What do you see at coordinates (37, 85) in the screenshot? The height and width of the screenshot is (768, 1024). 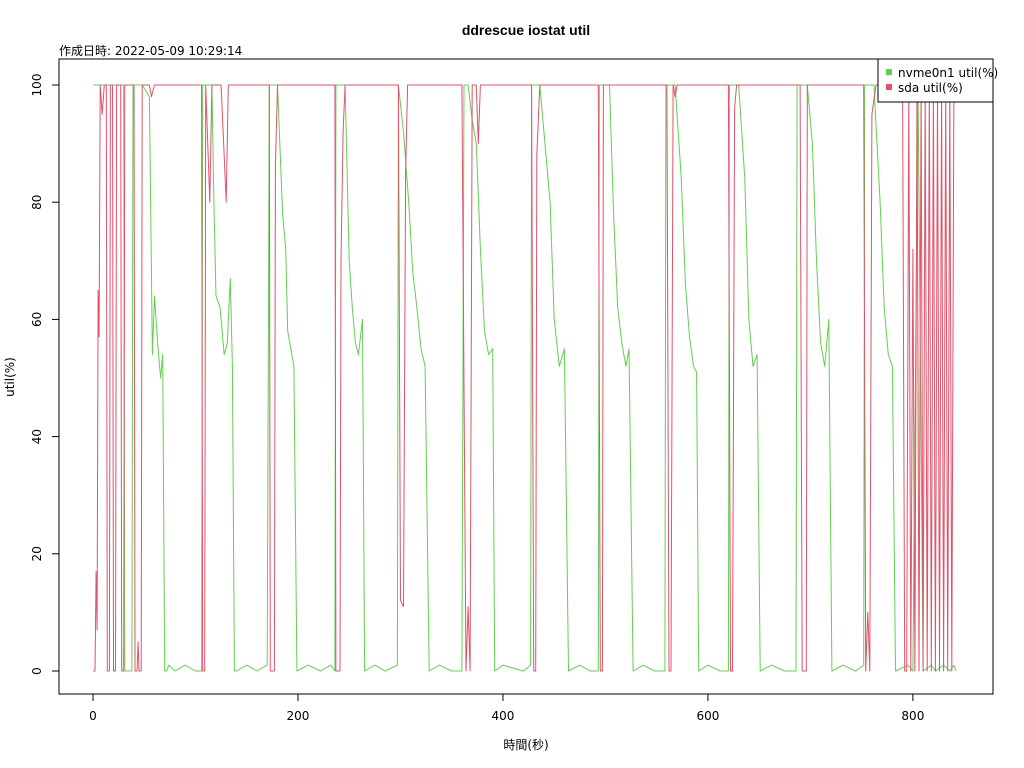 I see `y-tick-label-100: 100` at bounding box center [37, 85].